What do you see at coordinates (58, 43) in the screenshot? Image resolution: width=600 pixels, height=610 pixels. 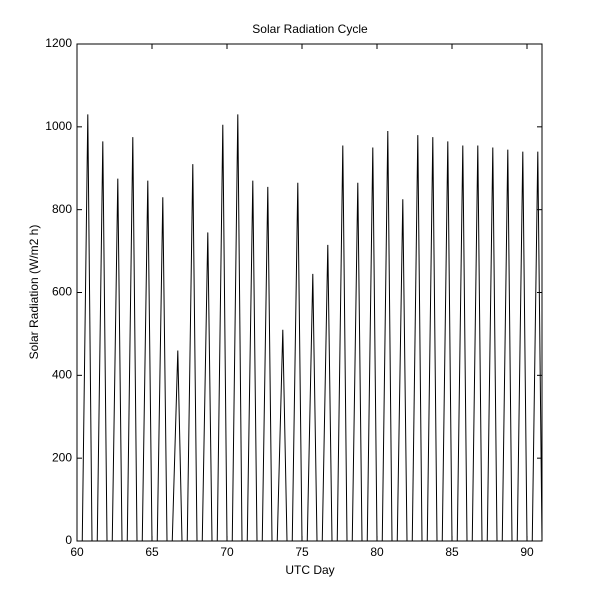 I see `y-tick-label: 1200` at bounding box center [58, 43].